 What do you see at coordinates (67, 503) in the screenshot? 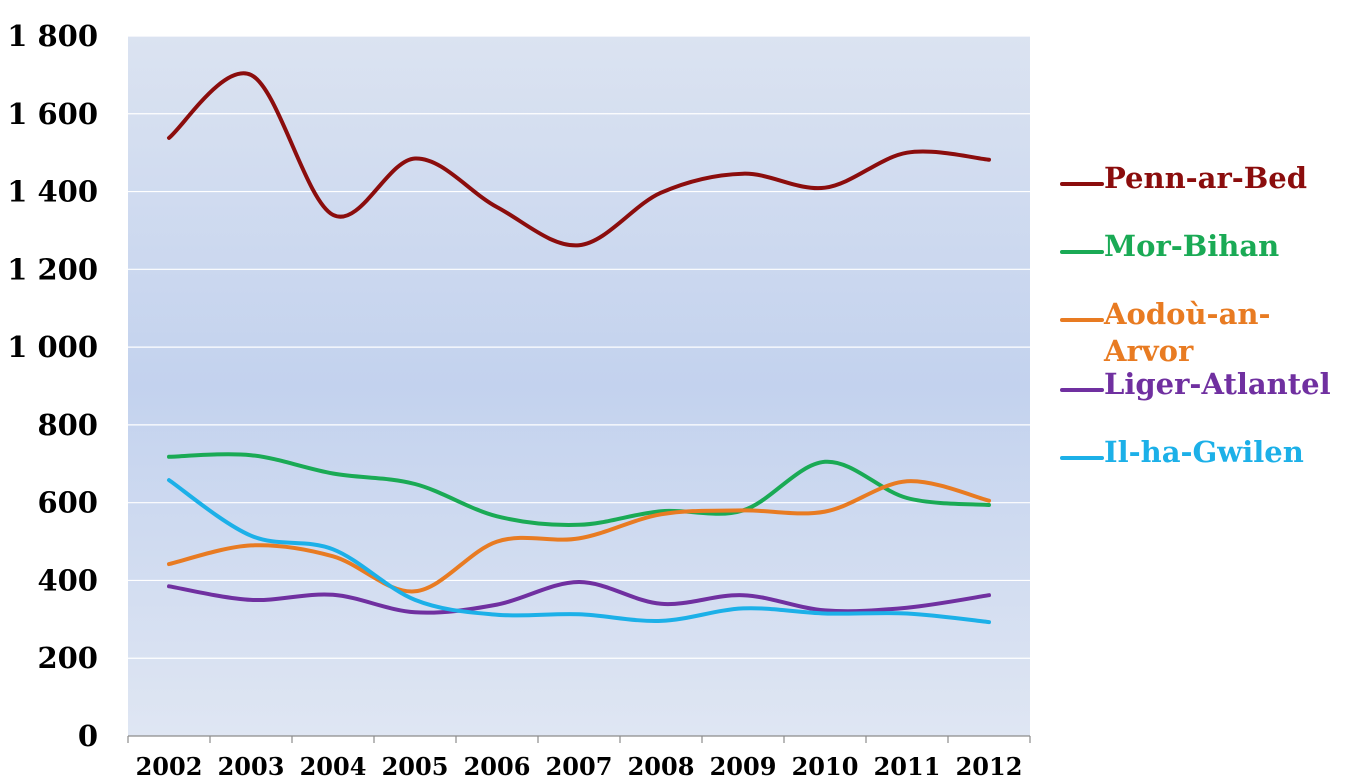
I see `y-tick-label: 600` at bounding box center [67, 503].